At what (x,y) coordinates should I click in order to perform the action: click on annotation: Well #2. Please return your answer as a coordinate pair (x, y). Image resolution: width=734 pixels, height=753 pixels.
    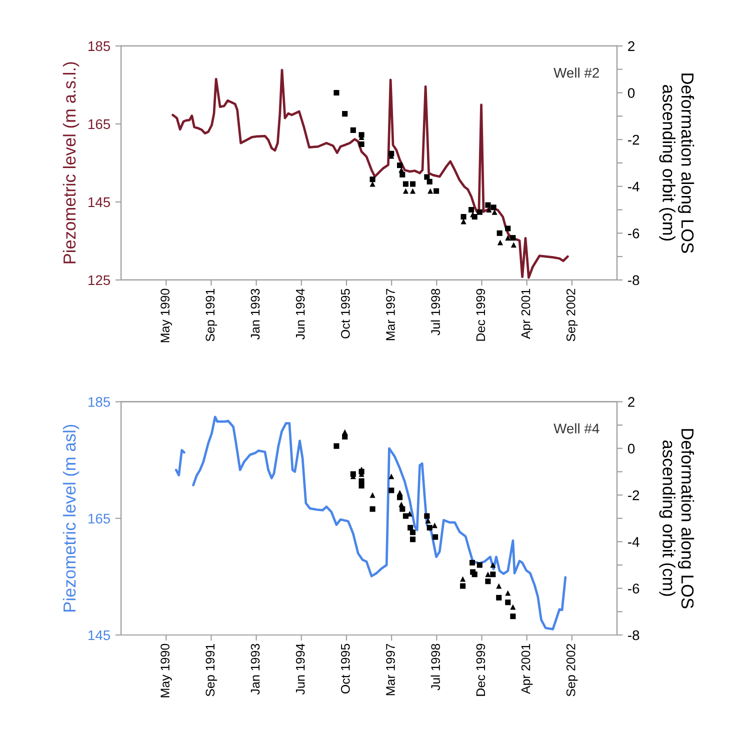
    Looking at the image, I should click on (576, 73).